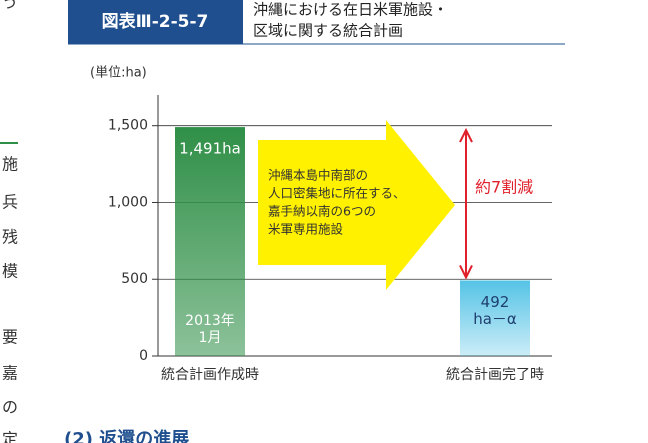 The image size is (648, 443). I want to click on y-tick-label: 1,000, so click(128, 202).